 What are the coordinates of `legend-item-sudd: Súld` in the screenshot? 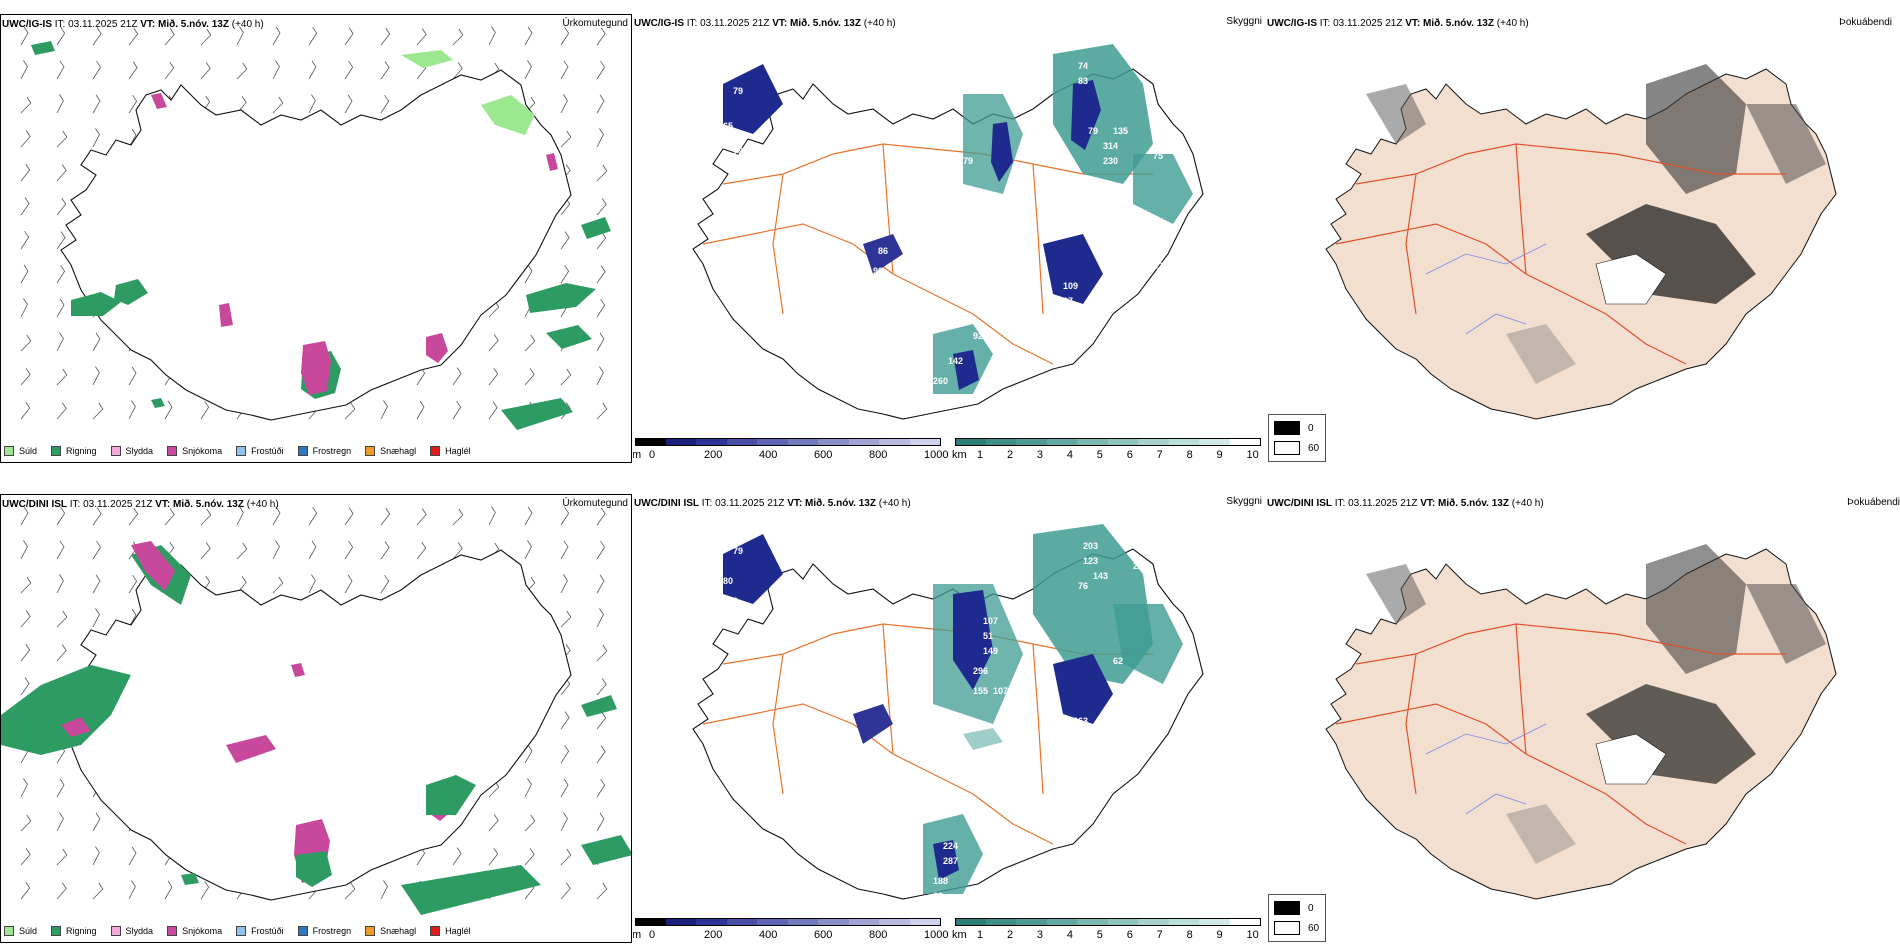 It's located at (20, 451).